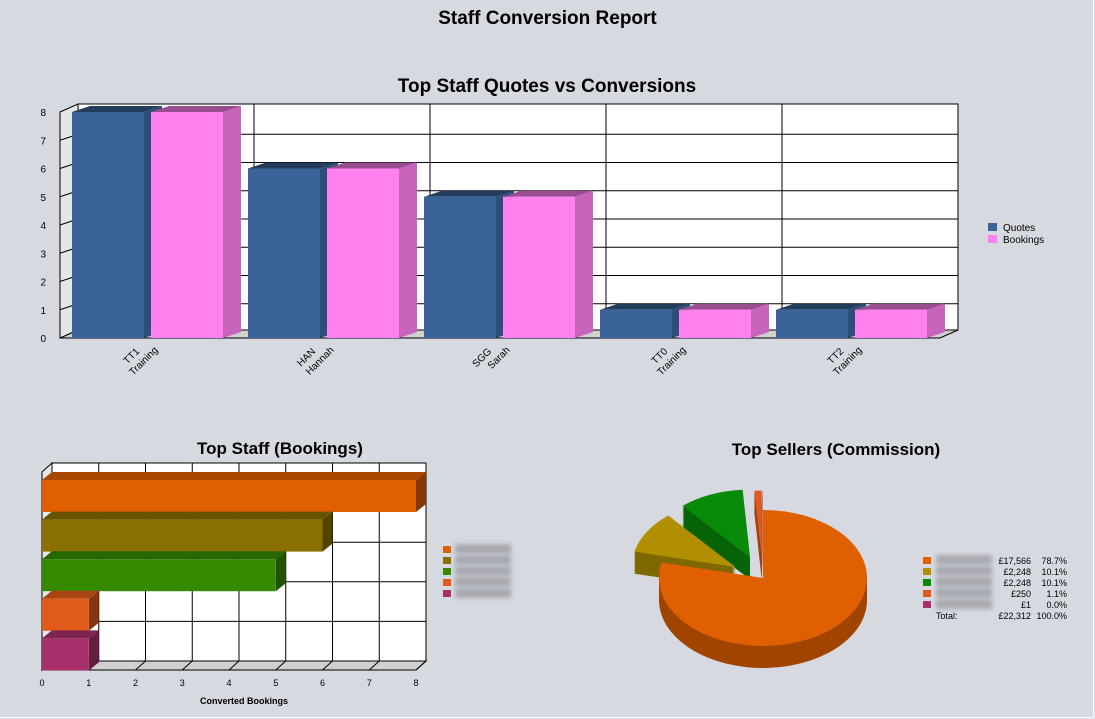 This screenshot has width=1095, height=719. Describe the element at coordinates (43, 170) in the screenshot. I see `chart1-ytick-label: 6` at that location.